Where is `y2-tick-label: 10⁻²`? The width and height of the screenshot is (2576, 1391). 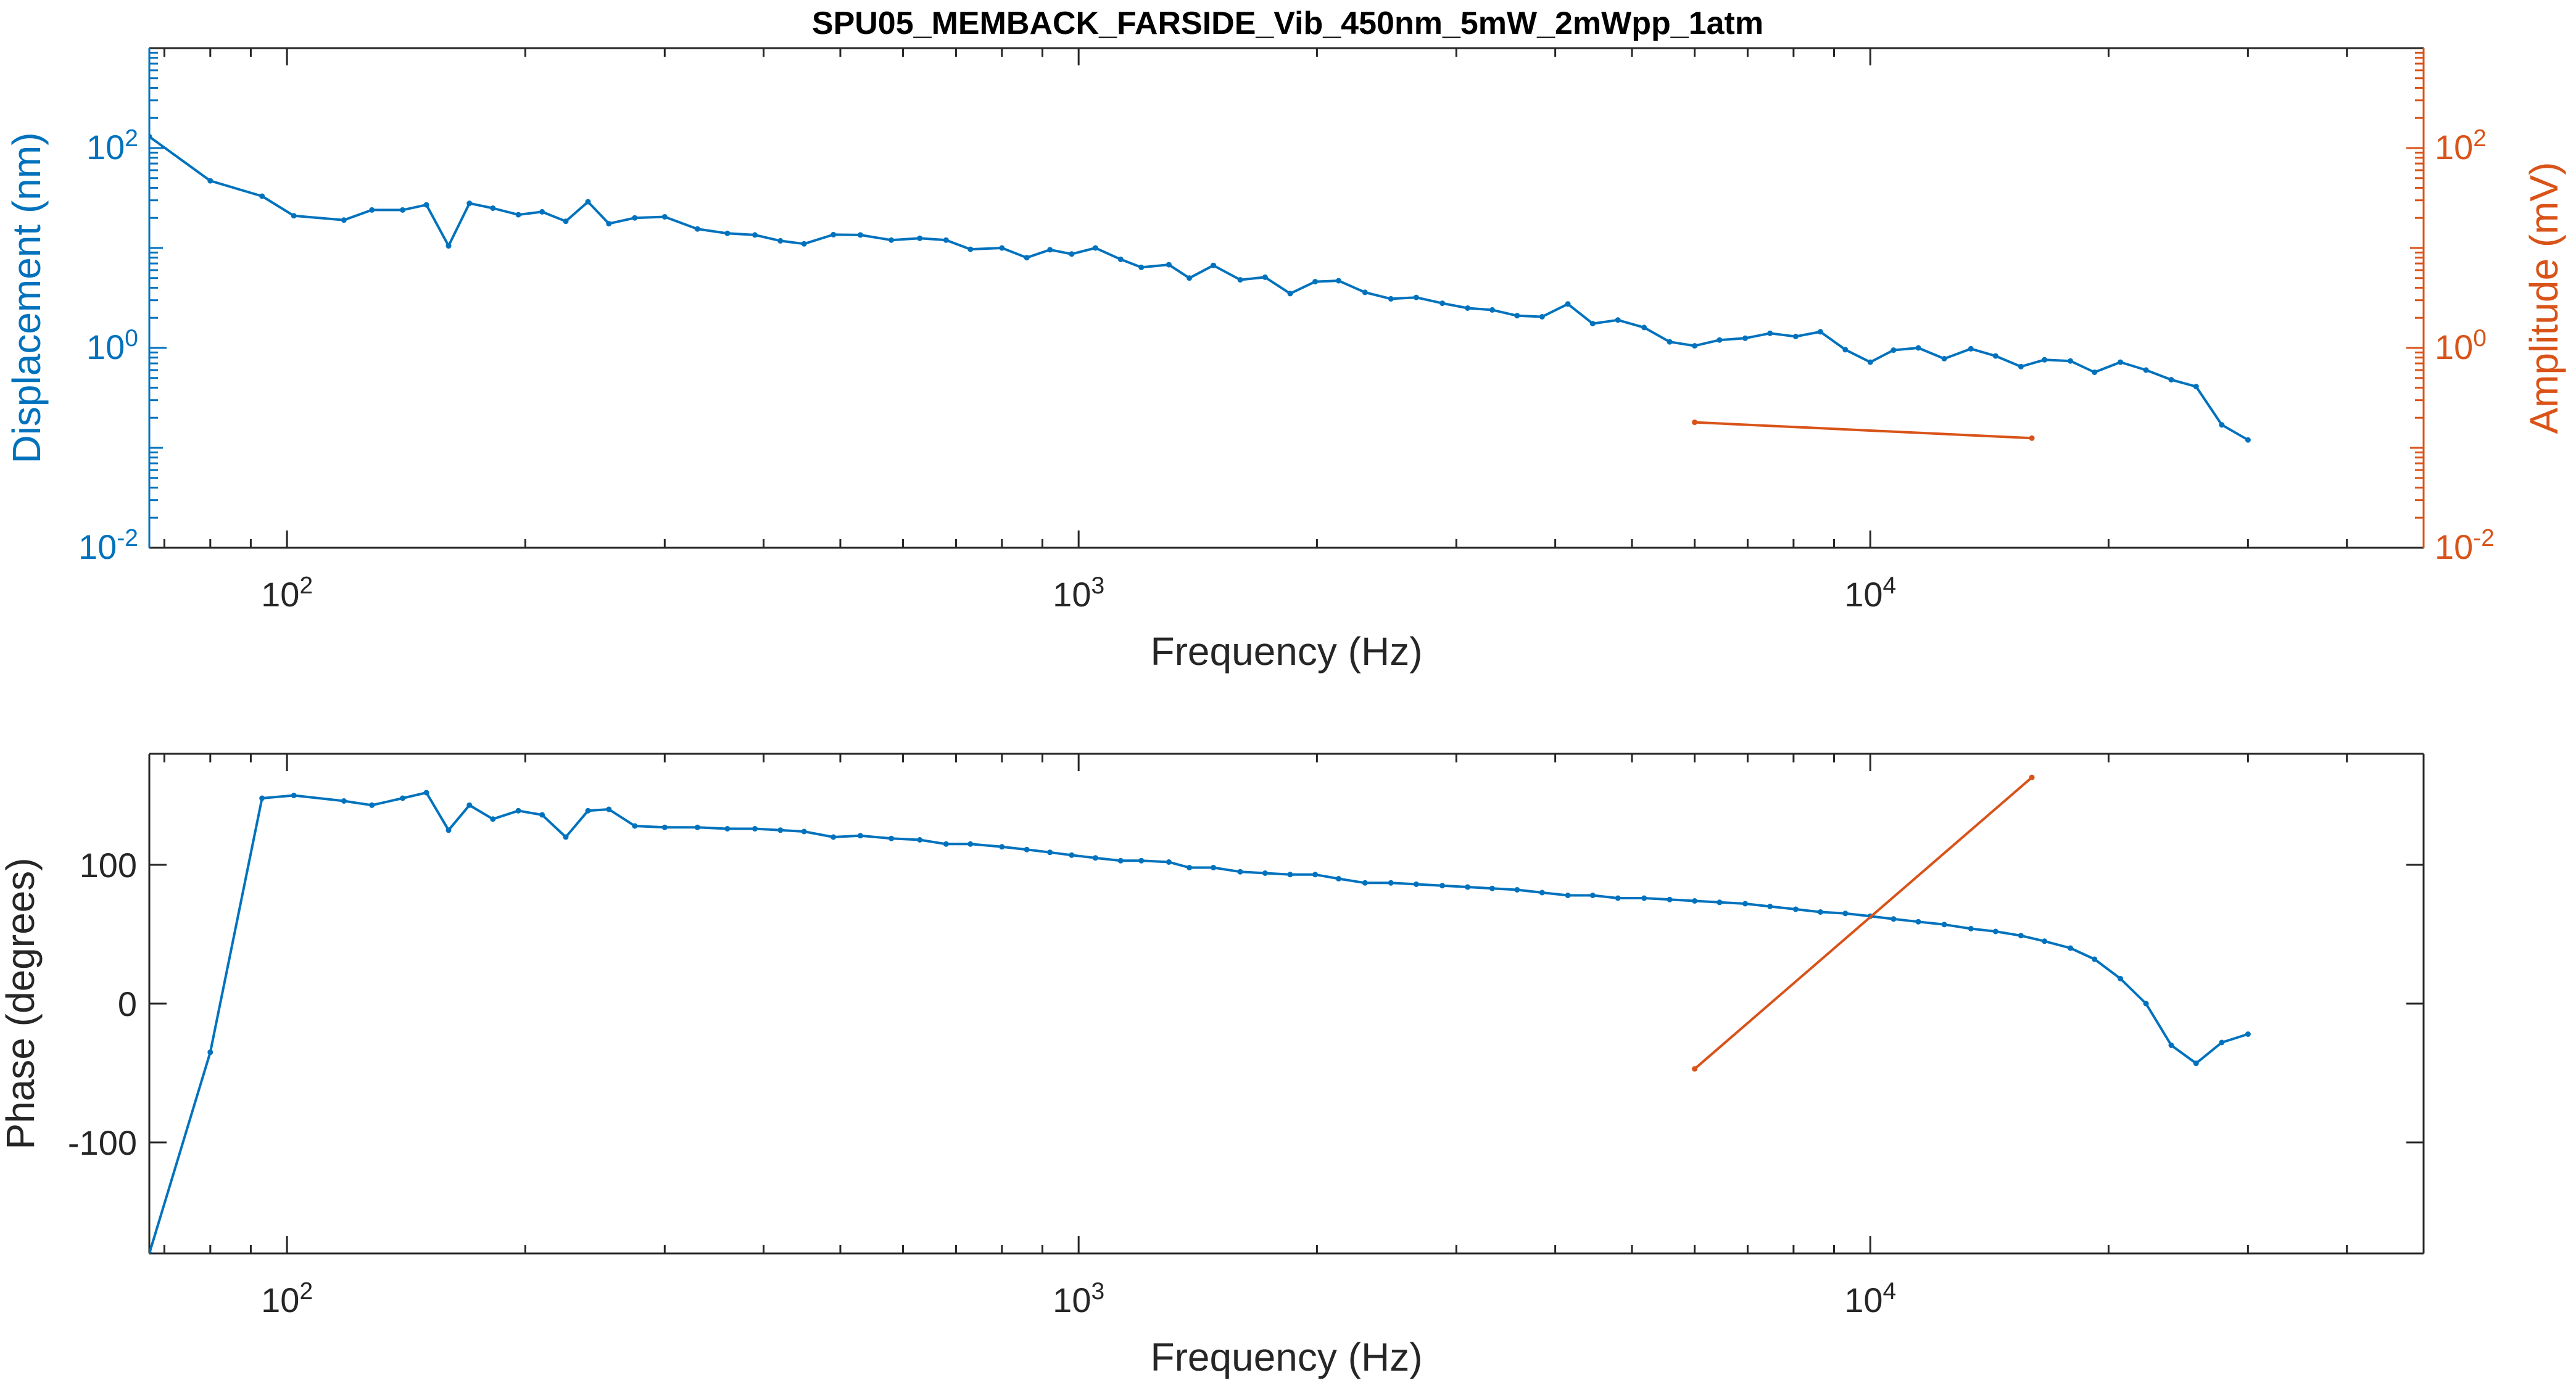 y2-tick-label: 10⁻² is located at coordinates (2465, 546).